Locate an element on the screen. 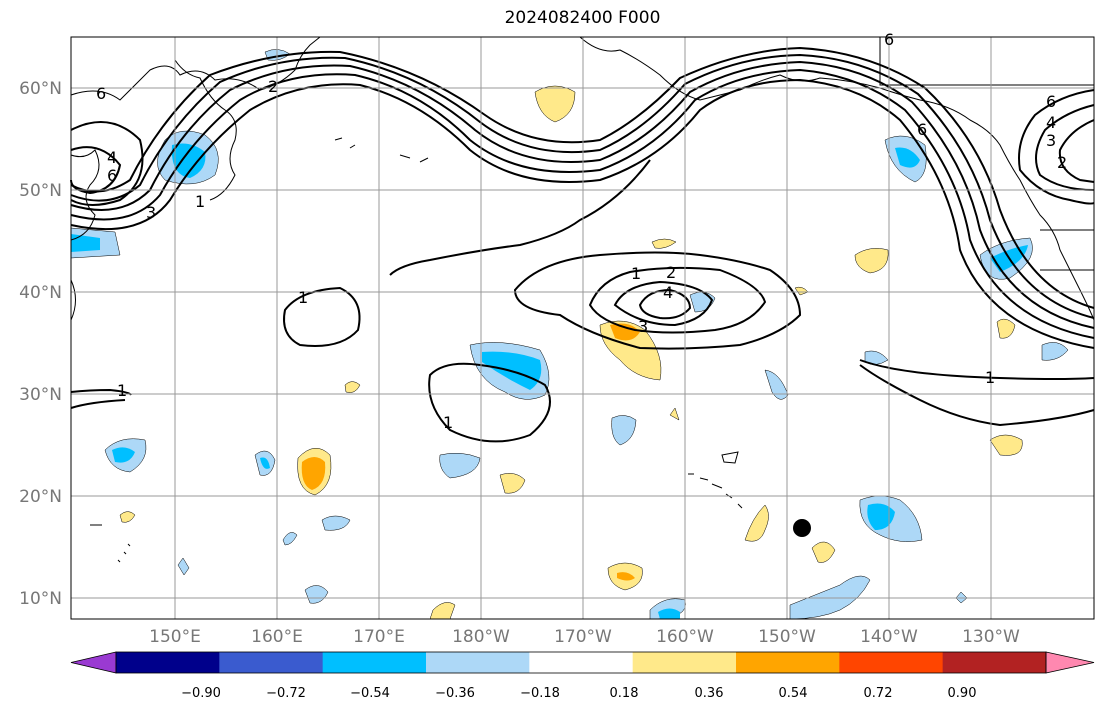 The width and height of the screenshot is (1105, 712). lon-label: 160°W is located at coordinates (685, 637).